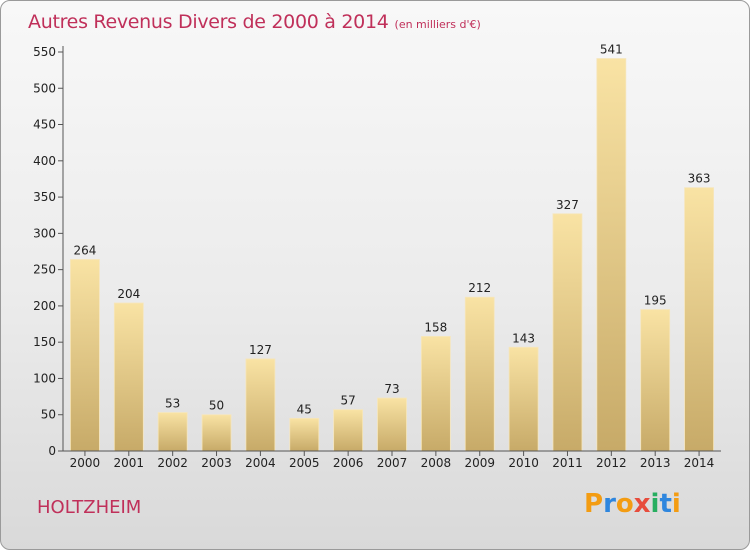 This screenshot has width=750, height=550. Describe the element at coordinates (128, 294) in the screenshot. I see `bar-value-label: 204` at that location.